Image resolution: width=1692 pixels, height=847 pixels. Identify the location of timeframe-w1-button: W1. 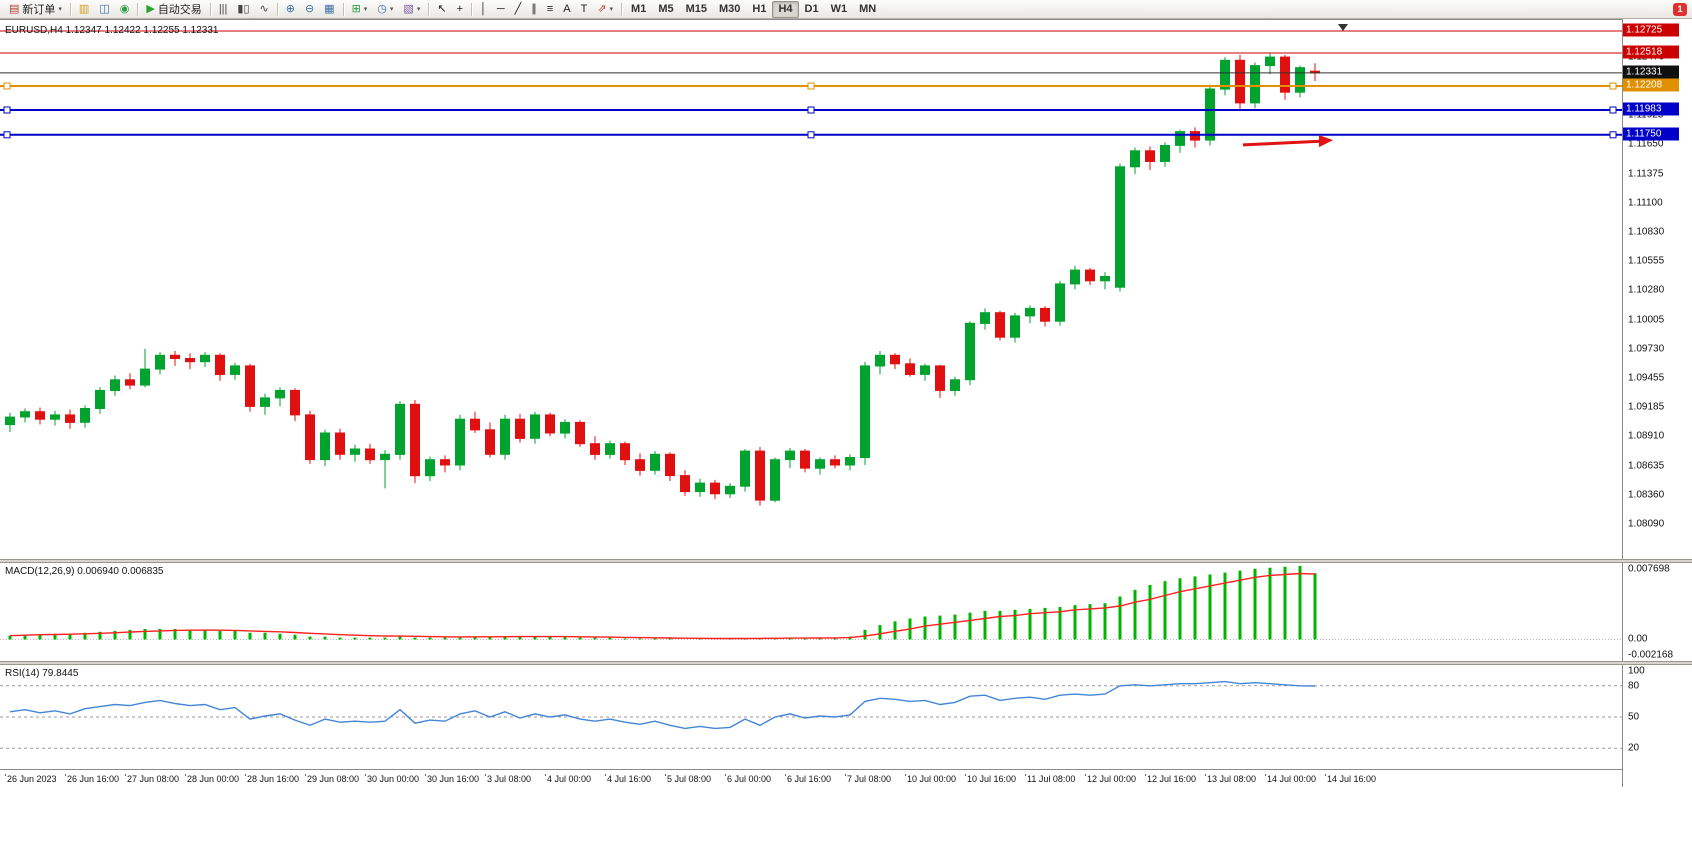
(839, 9).